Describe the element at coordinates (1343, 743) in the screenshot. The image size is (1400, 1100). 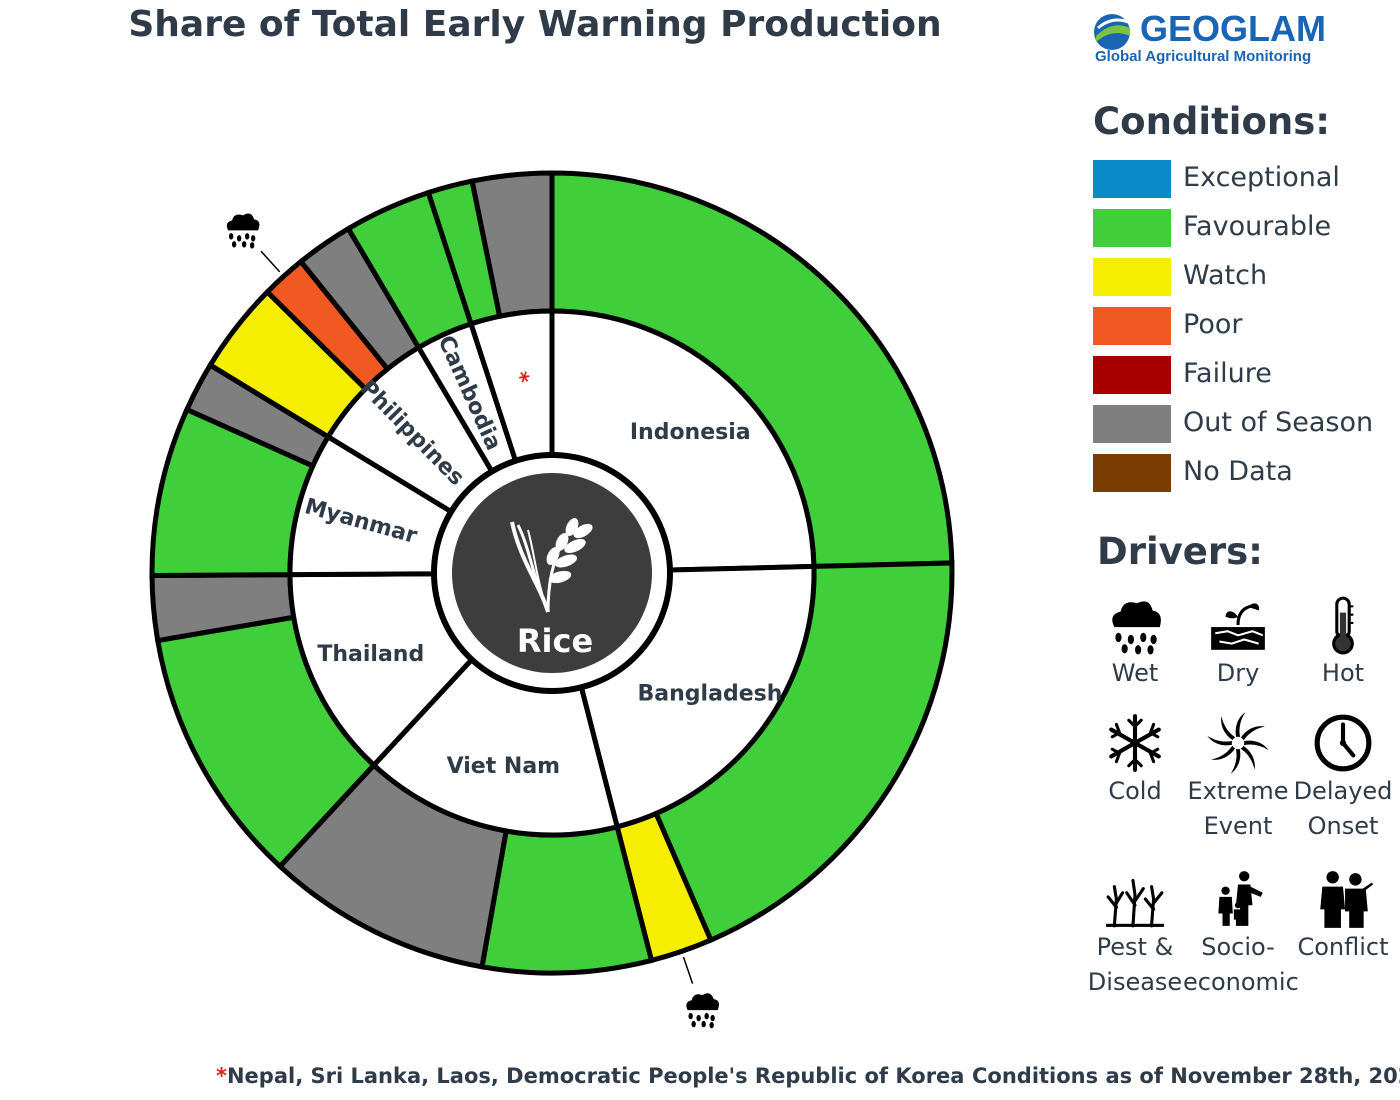
I see `delayed-onset-icon` at that location.